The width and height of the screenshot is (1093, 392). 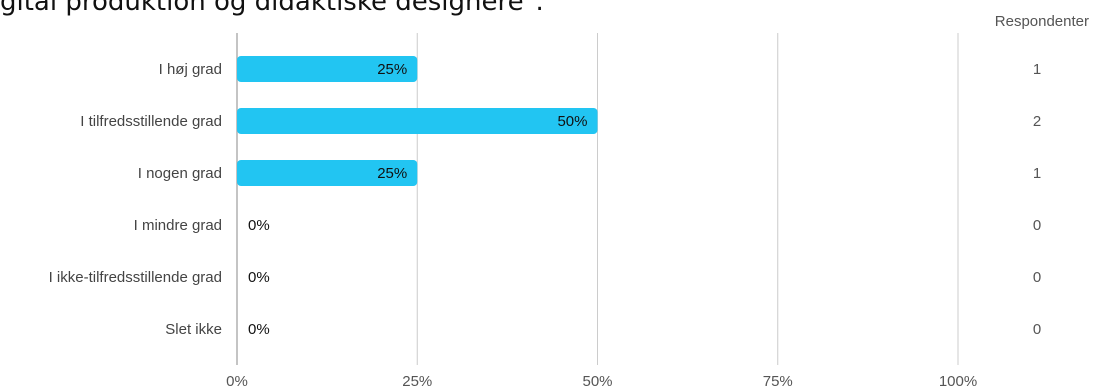 What do you see at coordinates (778, 381) in the screenshot?
I see `x-tick-label: 75%` at bounding box center [778, 381].